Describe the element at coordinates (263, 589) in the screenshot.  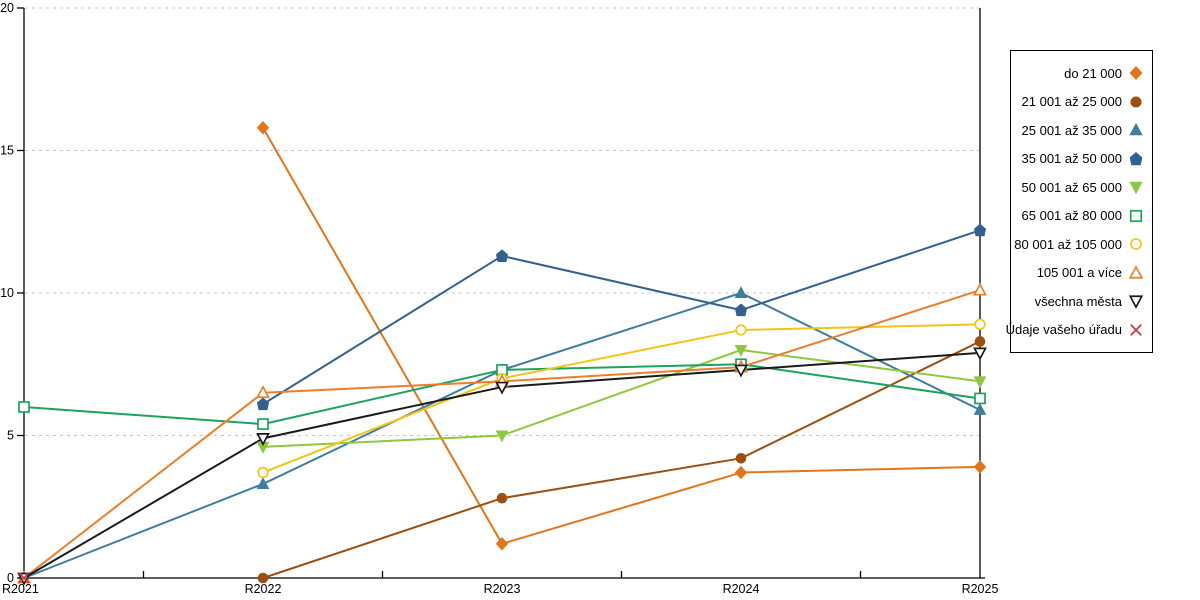
I see `x-axis-tick-label: R2022` at that location.